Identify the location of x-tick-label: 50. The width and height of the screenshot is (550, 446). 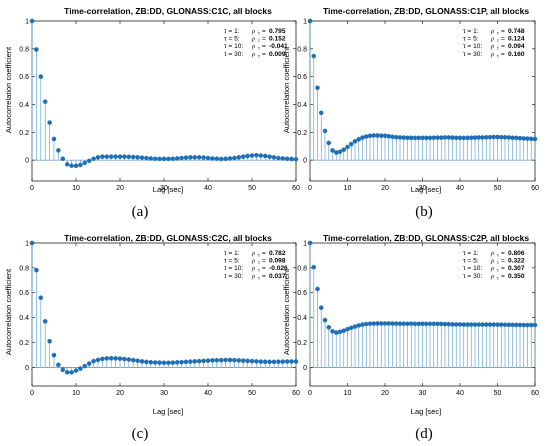
(498, 393).